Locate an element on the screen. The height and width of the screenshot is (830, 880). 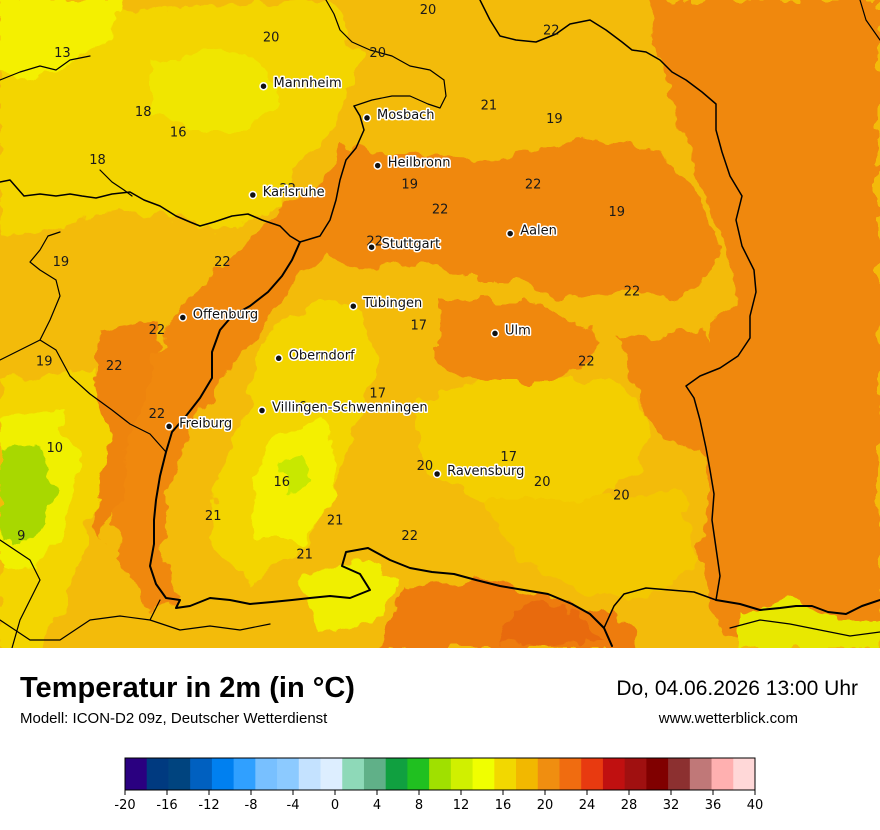
city-label: Karlsruhe is located at coordinates (294, 192).